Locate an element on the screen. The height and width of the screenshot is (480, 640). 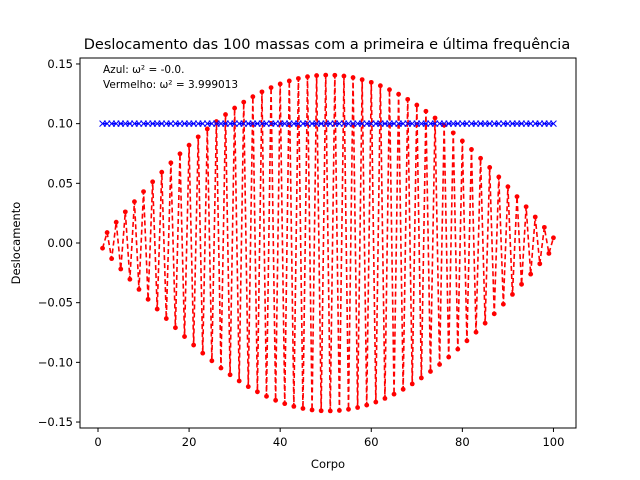
x-tick-label: 60 is located at coordinates (371, 442).